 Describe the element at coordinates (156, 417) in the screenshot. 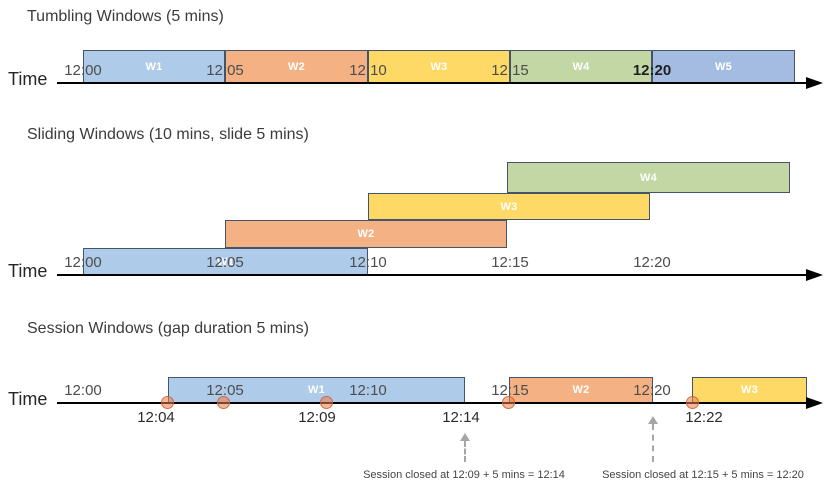

I see `event-time-label-1204: 12:04` at that location.